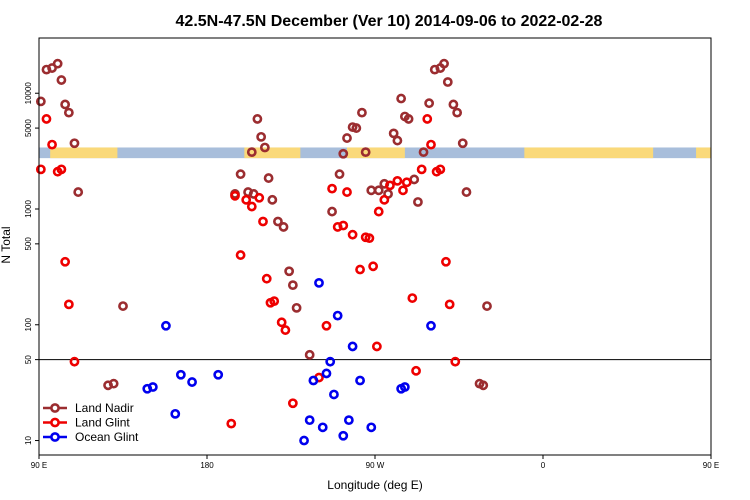 This screenshot has height=500, width=750. Describe the element at coordinates (28, 440) in the screenshot. I see `y-tick-label: 10` at that location.